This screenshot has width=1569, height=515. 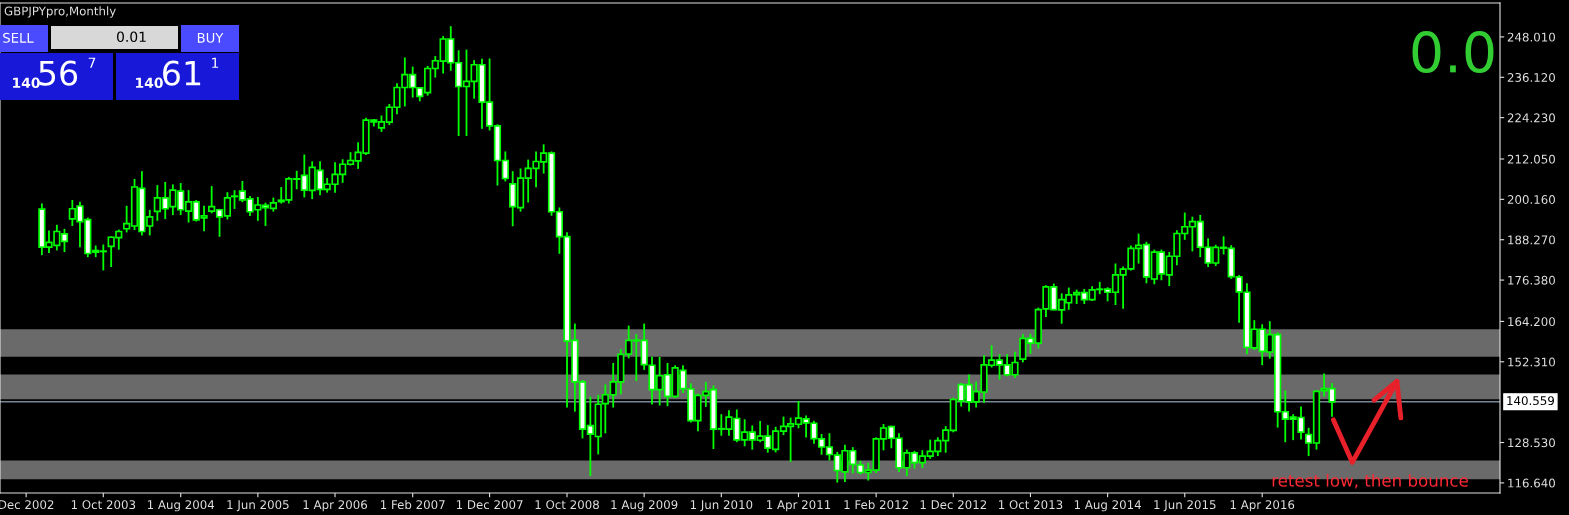 What do you see at coordinates (60, 12) in the screenshot?
I see `chart-title: GBPJPYpro,Monthly` at bounding box center [60, 12].